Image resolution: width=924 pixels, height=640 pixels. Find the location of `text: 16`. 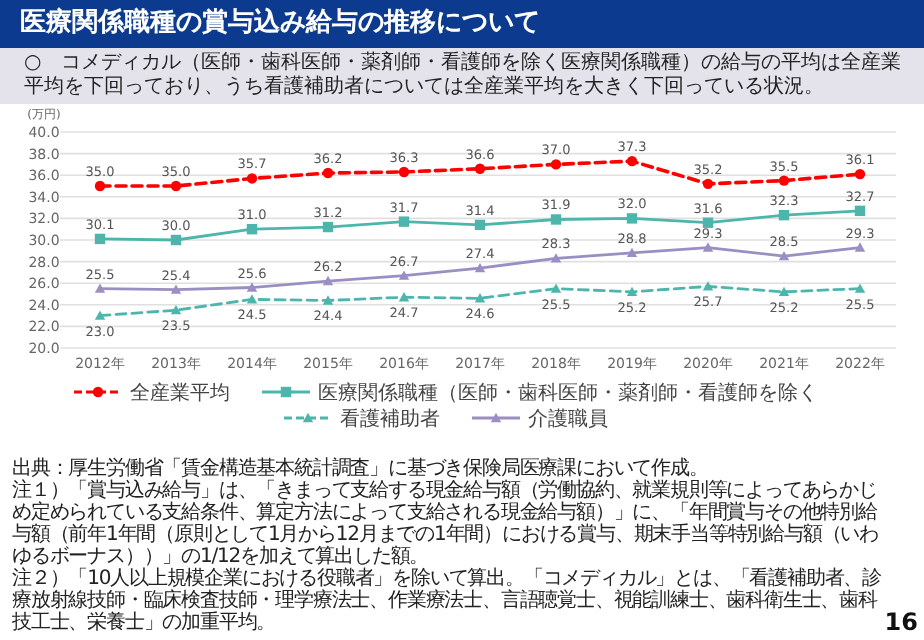

text: 16 is located at coordinates (901, 622).